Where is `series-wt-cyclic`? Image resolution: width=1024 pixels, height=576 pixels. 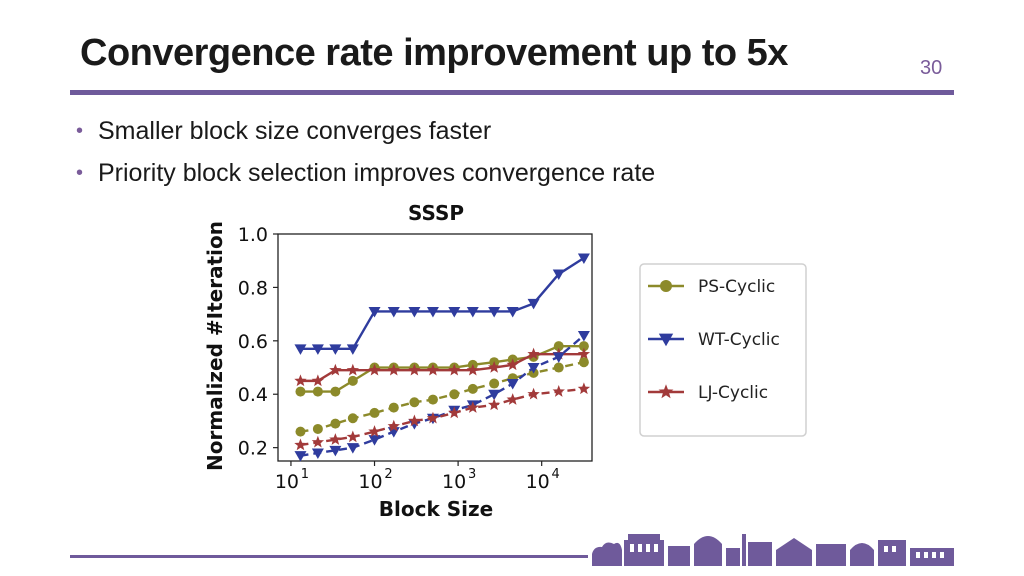
series-wt-cyclic is located at coordinates (442, 304).